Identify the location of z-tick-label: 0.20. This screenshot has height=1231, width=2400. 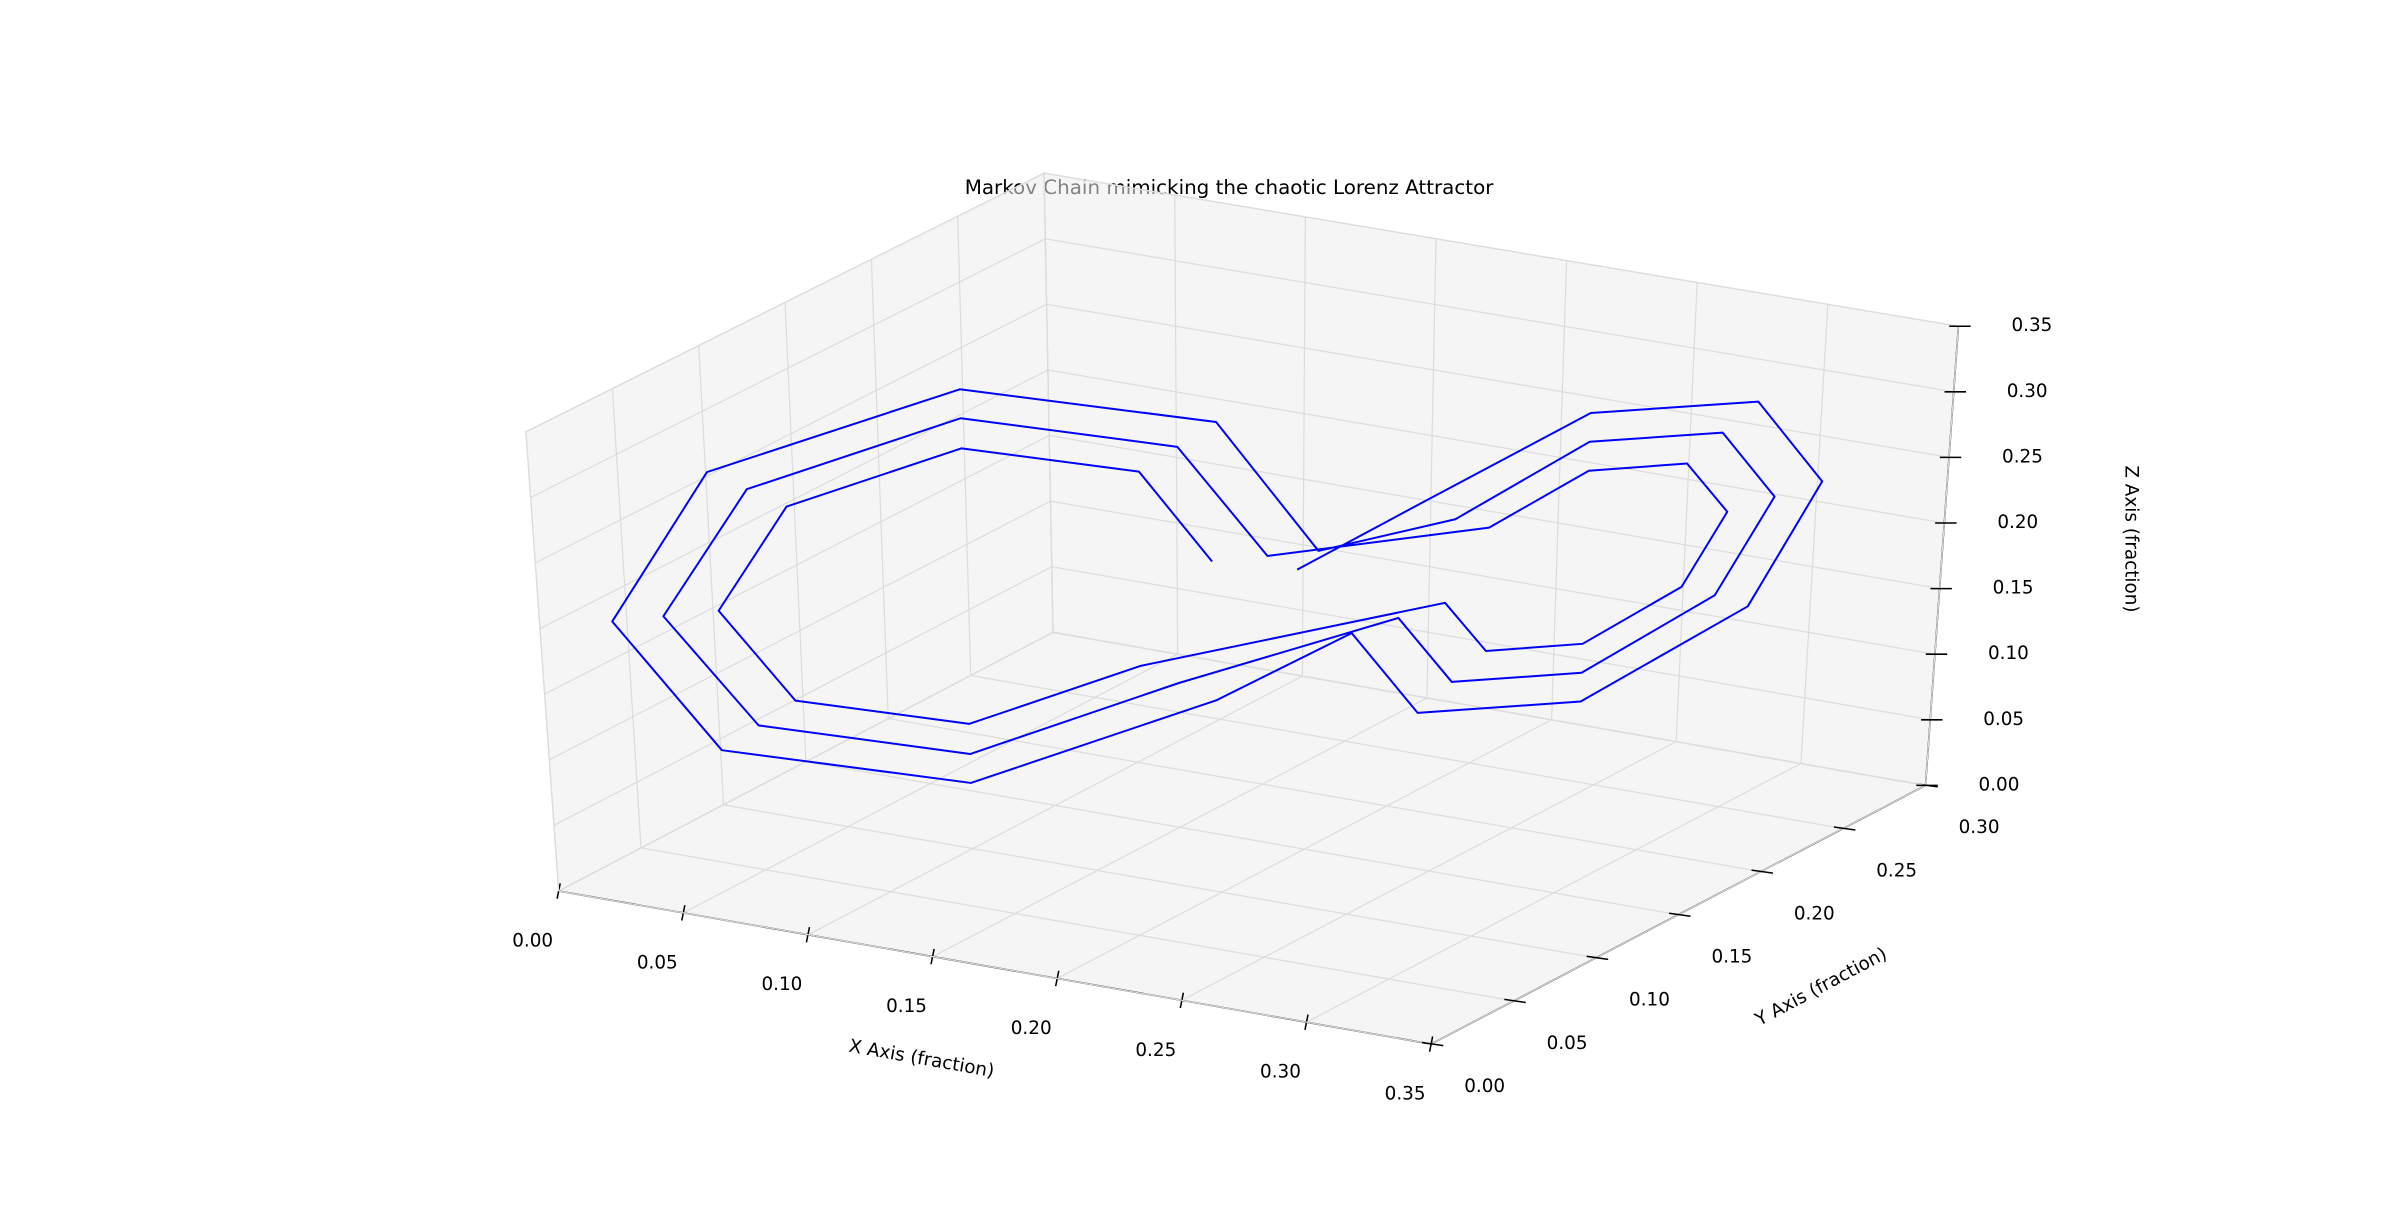
(2017, 522).